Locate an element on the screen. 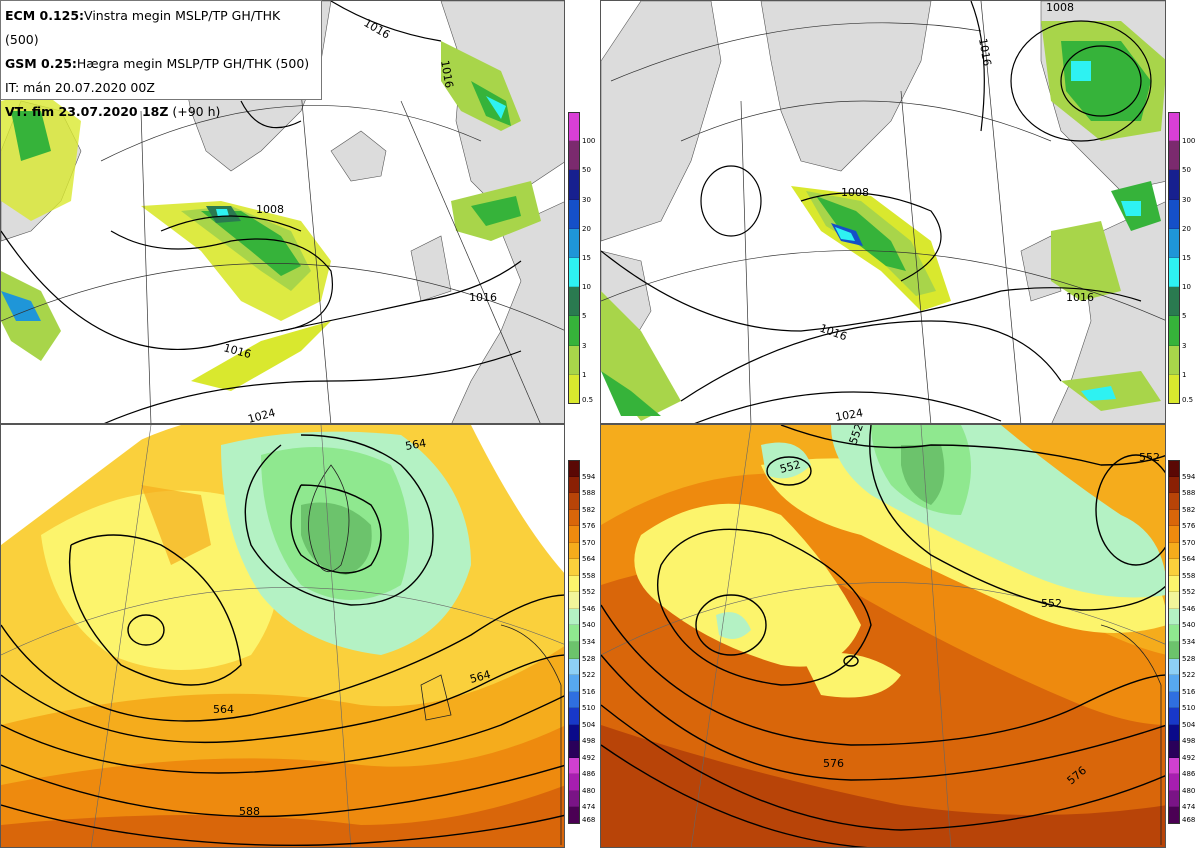 This screenshot has height=848, width=1200. colorbar-frame is located at coordinates (574, 642).